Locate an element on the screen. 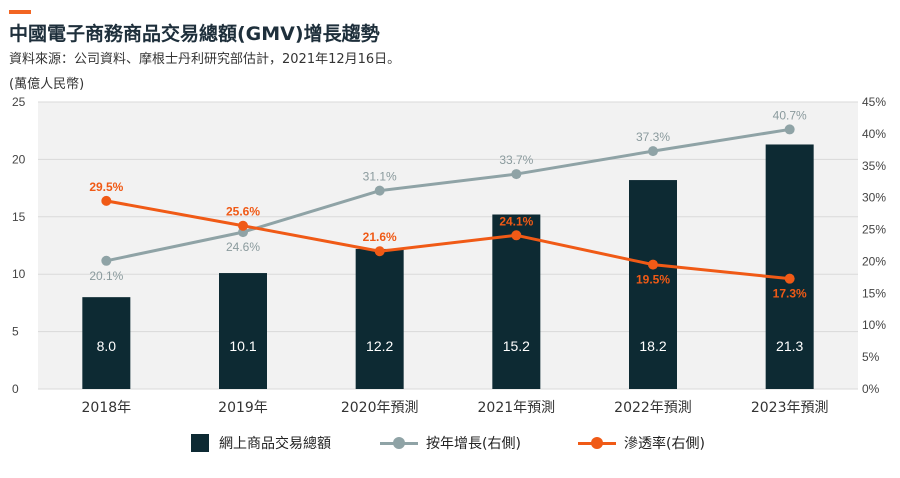 This screenshot has width=900, height=478. y-tick-label: 25 is located at coordinates (19, 102).